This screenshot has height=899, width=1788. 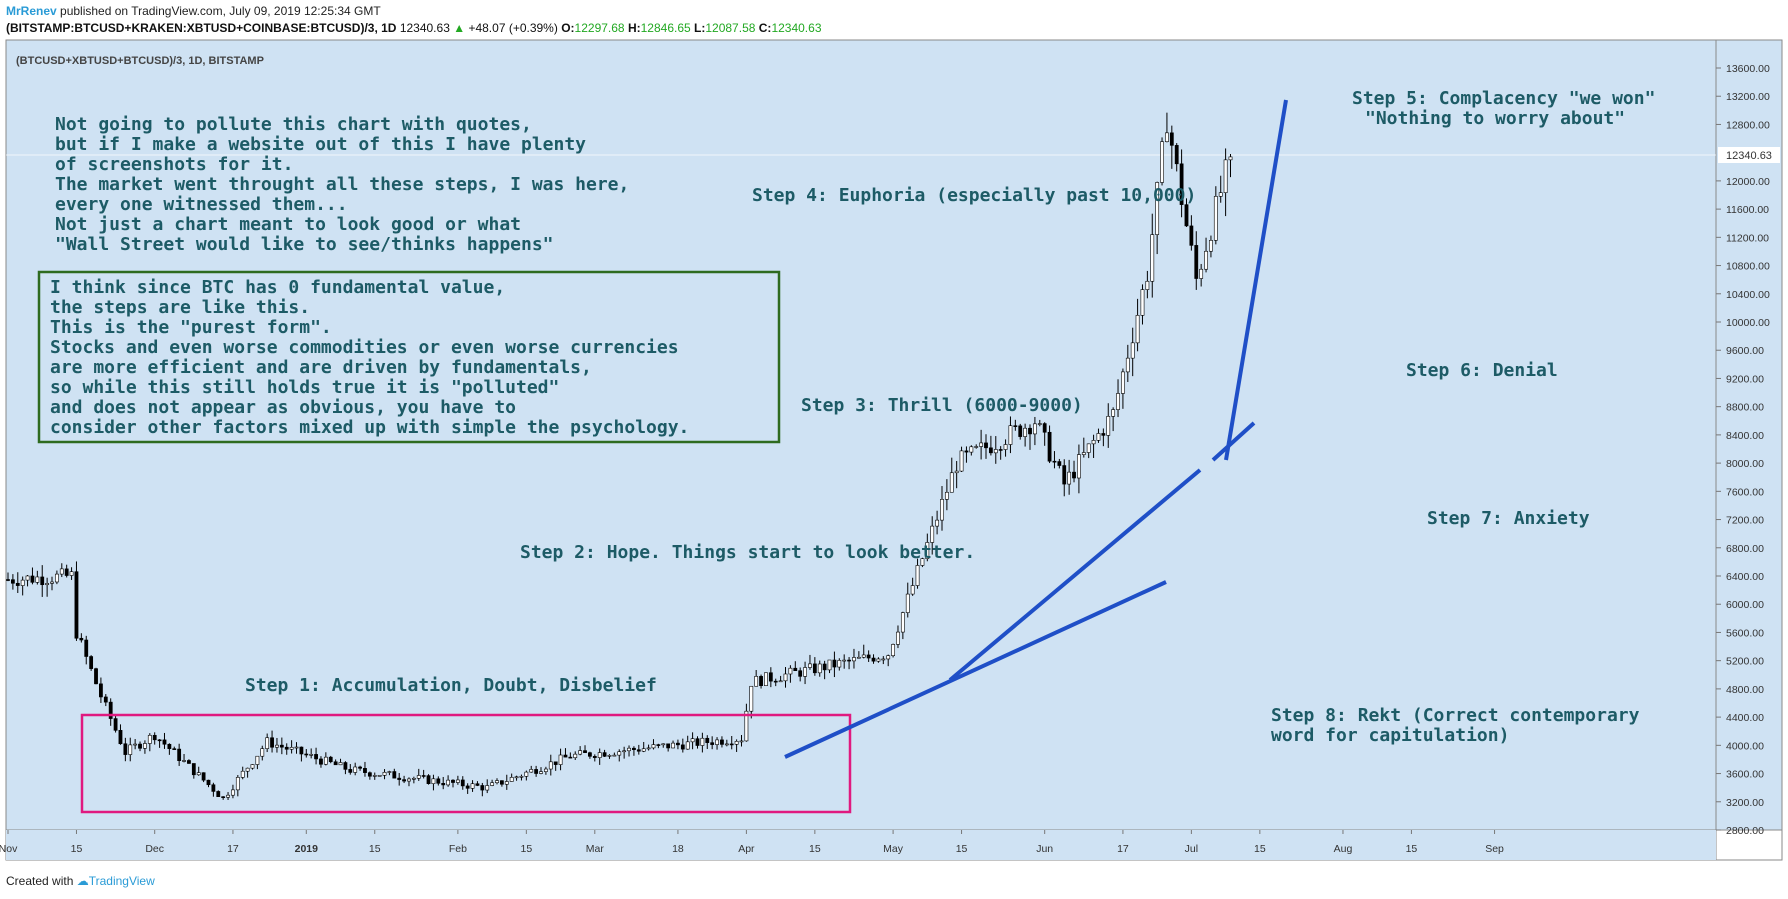 What do you see at coordinates (1495, 118) in the screenshot?
I see `step5-label-line2: "Nothing to worry about"` at bounding box center [1495, 118].